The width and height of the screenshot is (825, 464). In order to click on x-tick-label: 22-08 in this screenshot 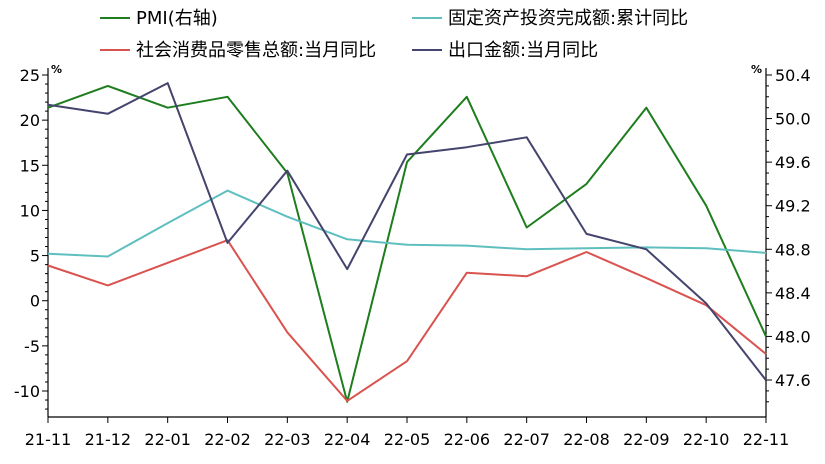, I will do `click(586, 439)`.